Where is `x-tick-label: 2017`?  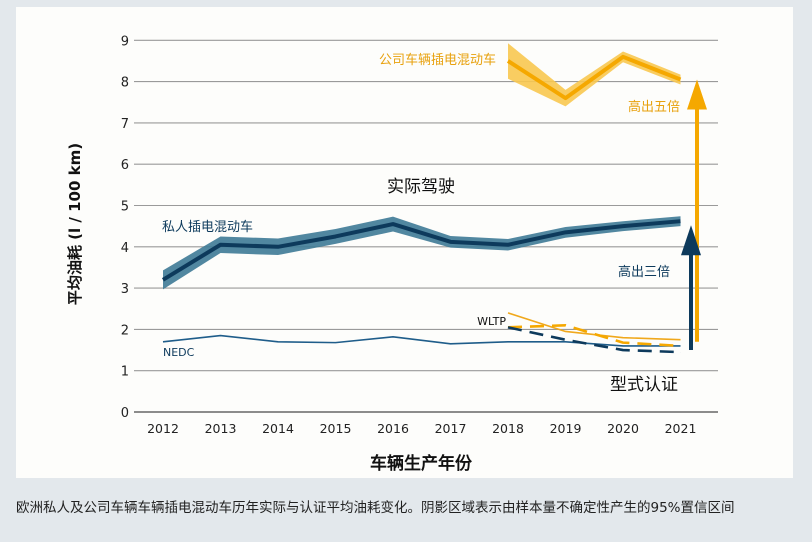 x-tick-label: 2017 is located at coordinates (451, 428).